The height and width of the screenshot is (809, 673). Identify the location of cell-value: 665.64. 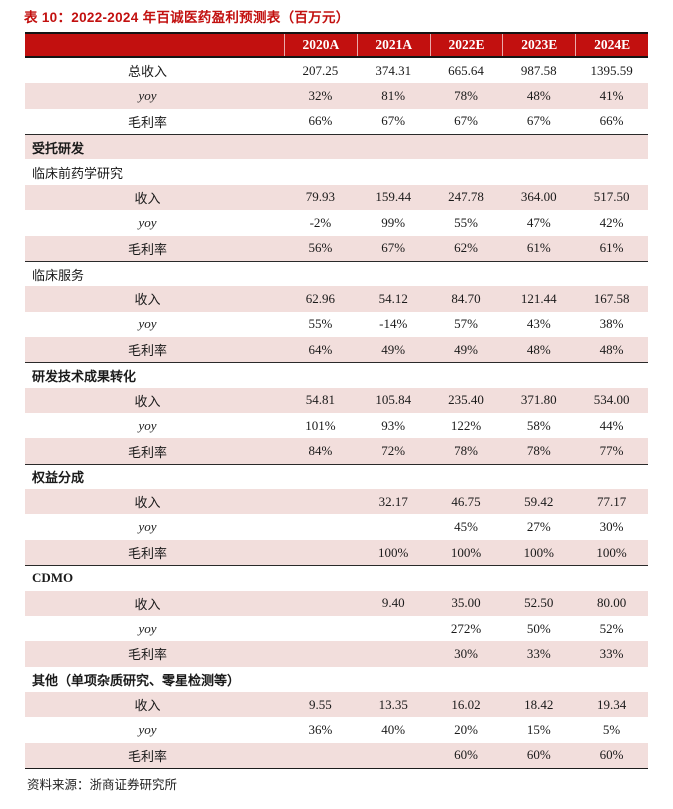
(466, 70).